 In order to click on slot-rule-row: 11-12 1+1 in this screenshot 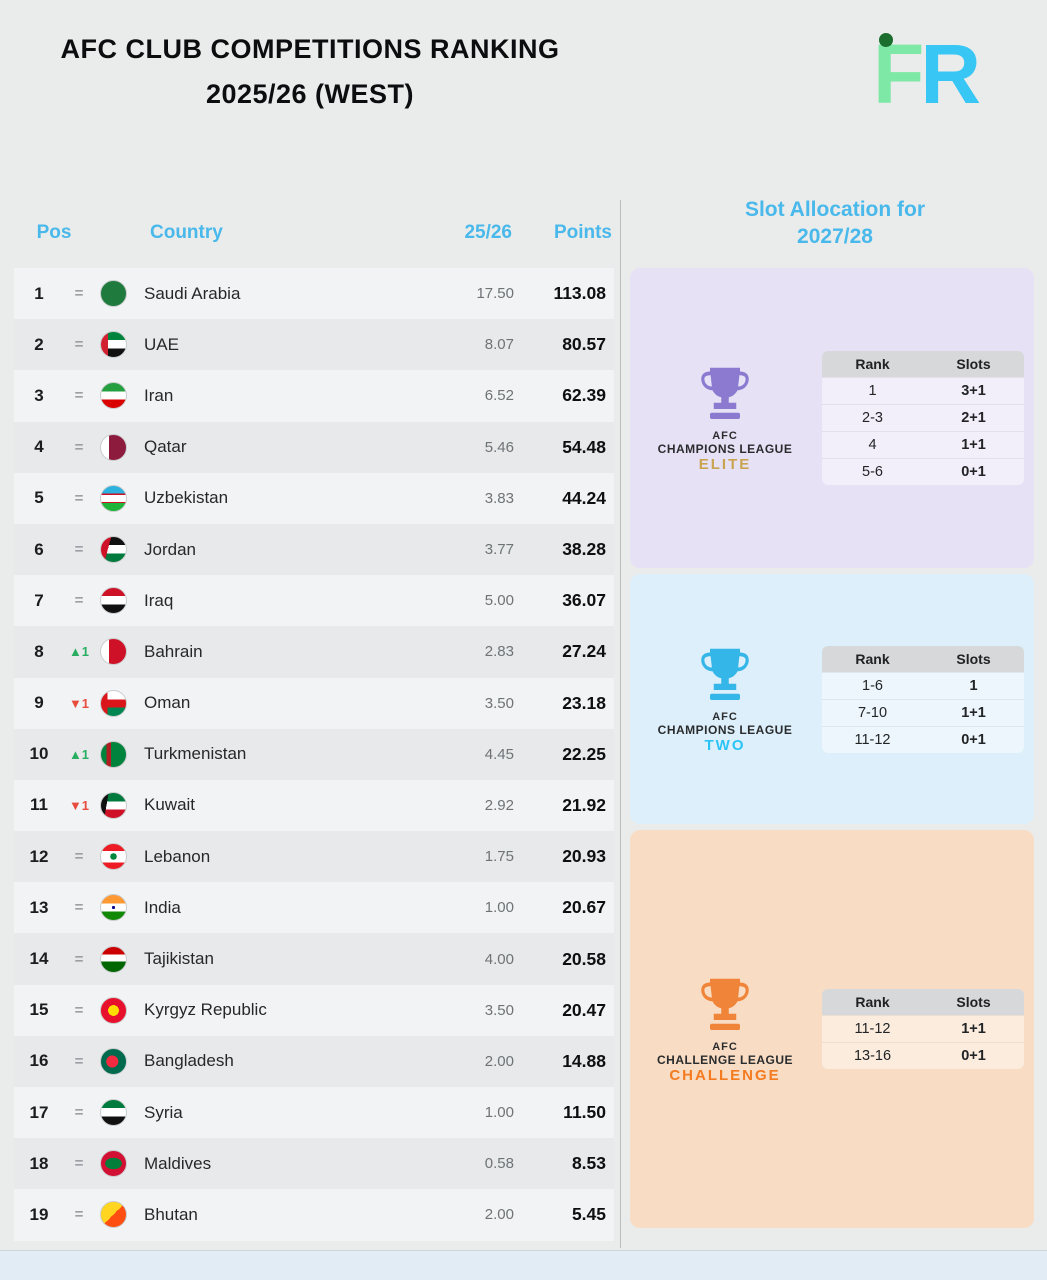, I will do `click(923, 1028)`.